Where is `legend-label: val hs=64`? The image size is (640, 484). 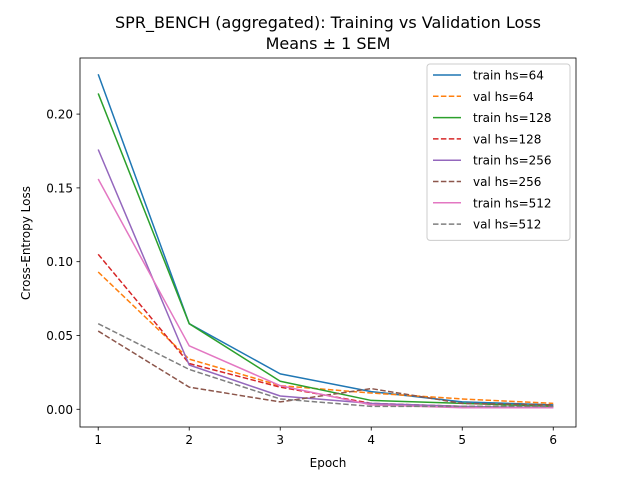 legend-label: val hs=64 is located at coordinates (503, 97).